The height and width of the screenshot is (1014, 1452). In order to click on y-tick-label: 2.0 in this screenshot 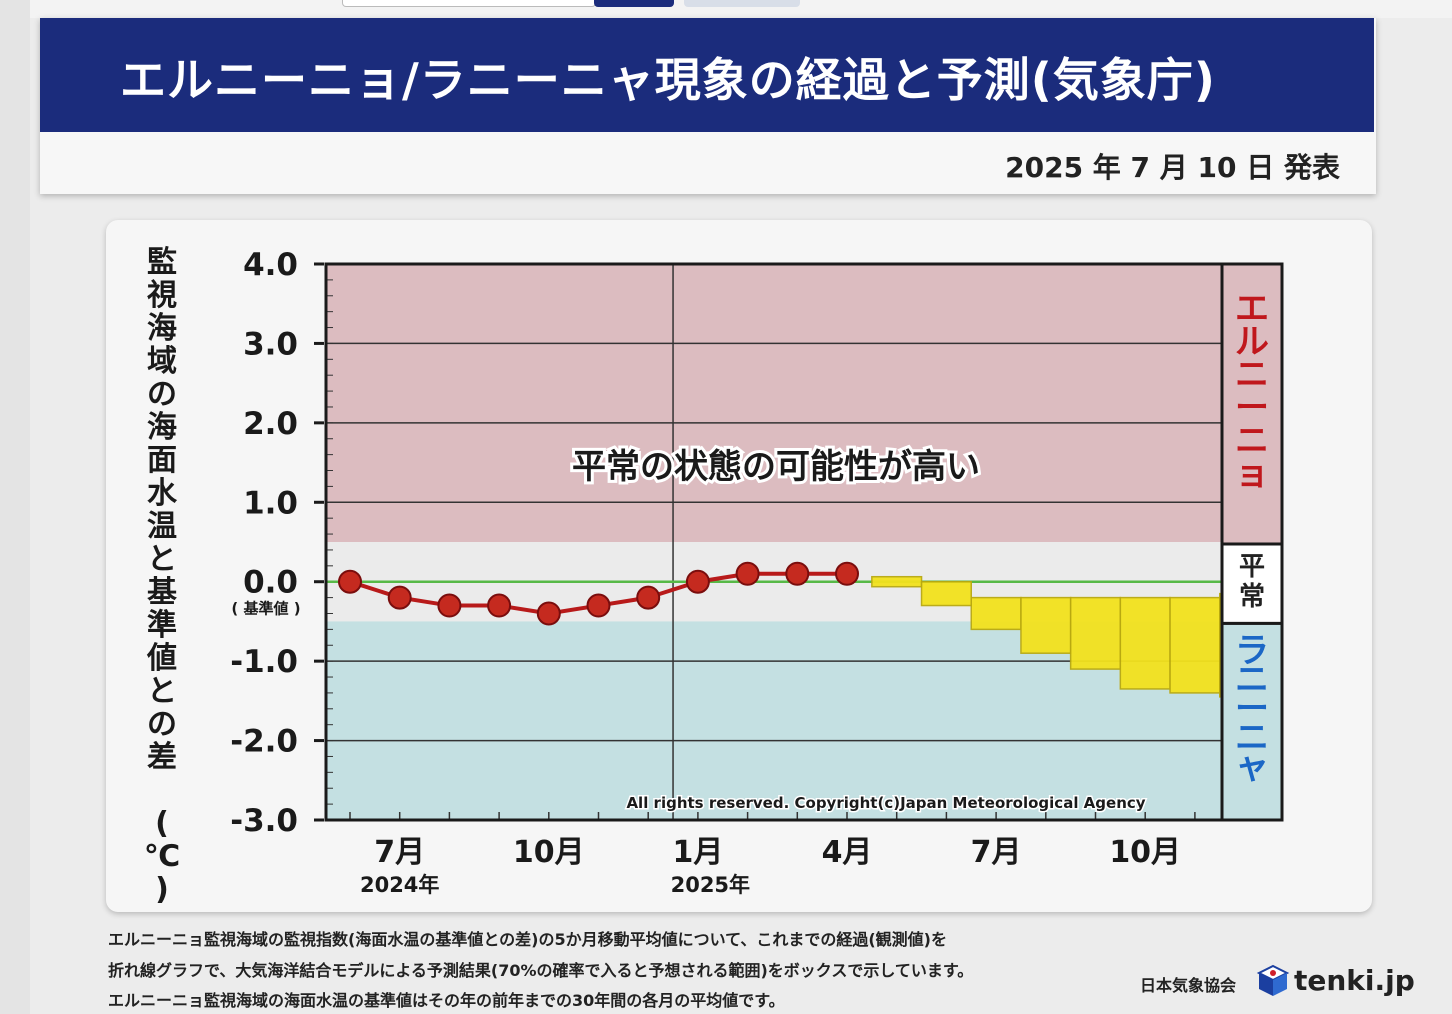, I will do `click(270, 424)`.